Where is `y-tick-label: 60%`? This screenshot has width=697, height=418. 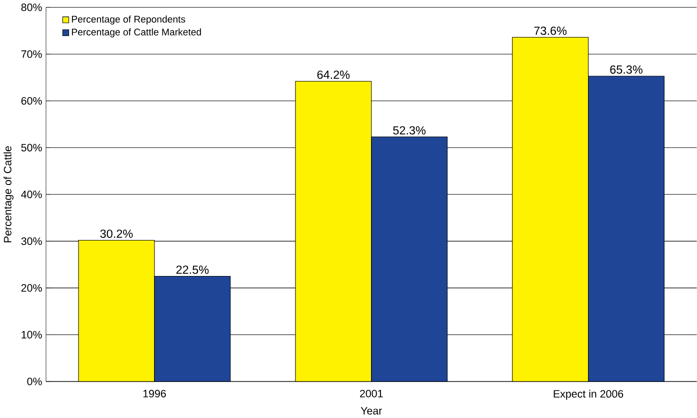
y-tick-label: 60% is located at coordinates (31, 101).